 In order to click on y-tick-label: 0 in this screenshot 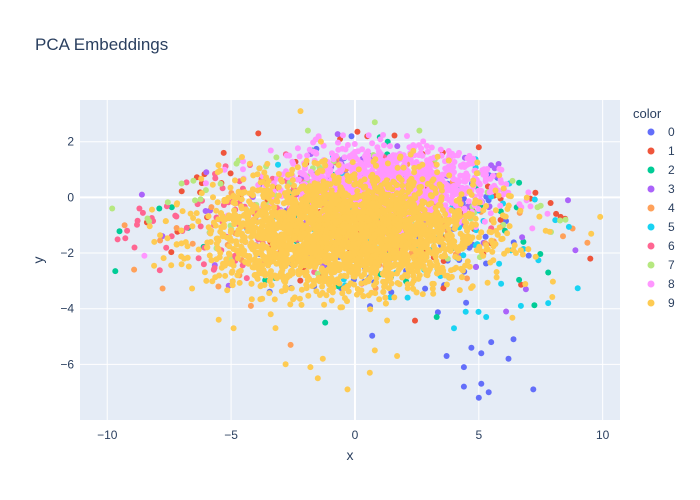, I will do `click(70, 197)`.